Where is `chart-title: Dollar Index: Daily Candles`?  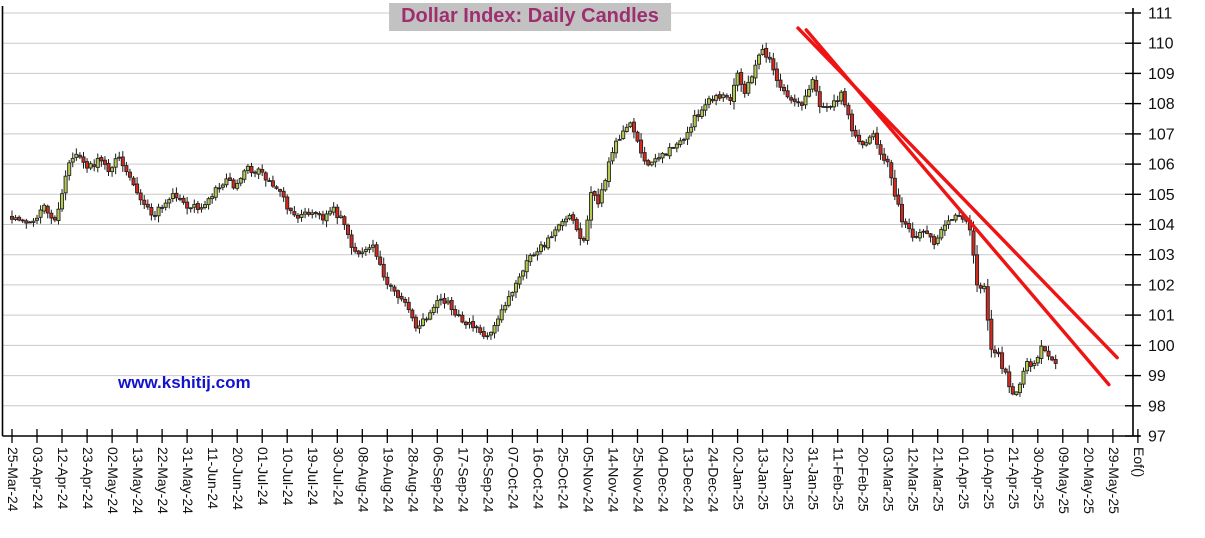 chart-title: Dollar Index: Daily Candles is located at coordinates (530, 17).